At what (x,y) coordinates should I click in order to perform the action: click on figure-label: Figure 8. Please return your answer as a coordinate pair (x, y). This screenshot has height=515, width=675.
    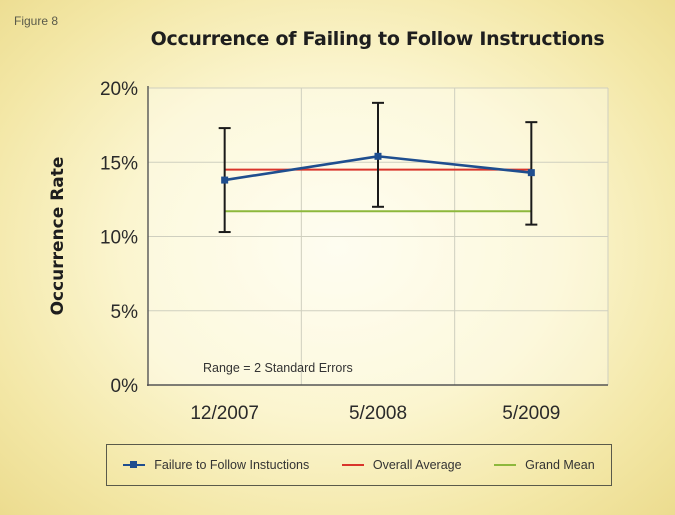
    Looking at the image, I should click on (36, 21).